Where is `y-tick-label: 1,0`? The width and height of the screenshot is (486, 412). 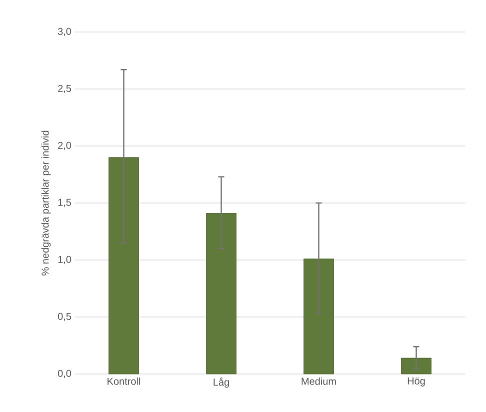
y-tick-label: 1,0 is located at coordinates (65, 260).